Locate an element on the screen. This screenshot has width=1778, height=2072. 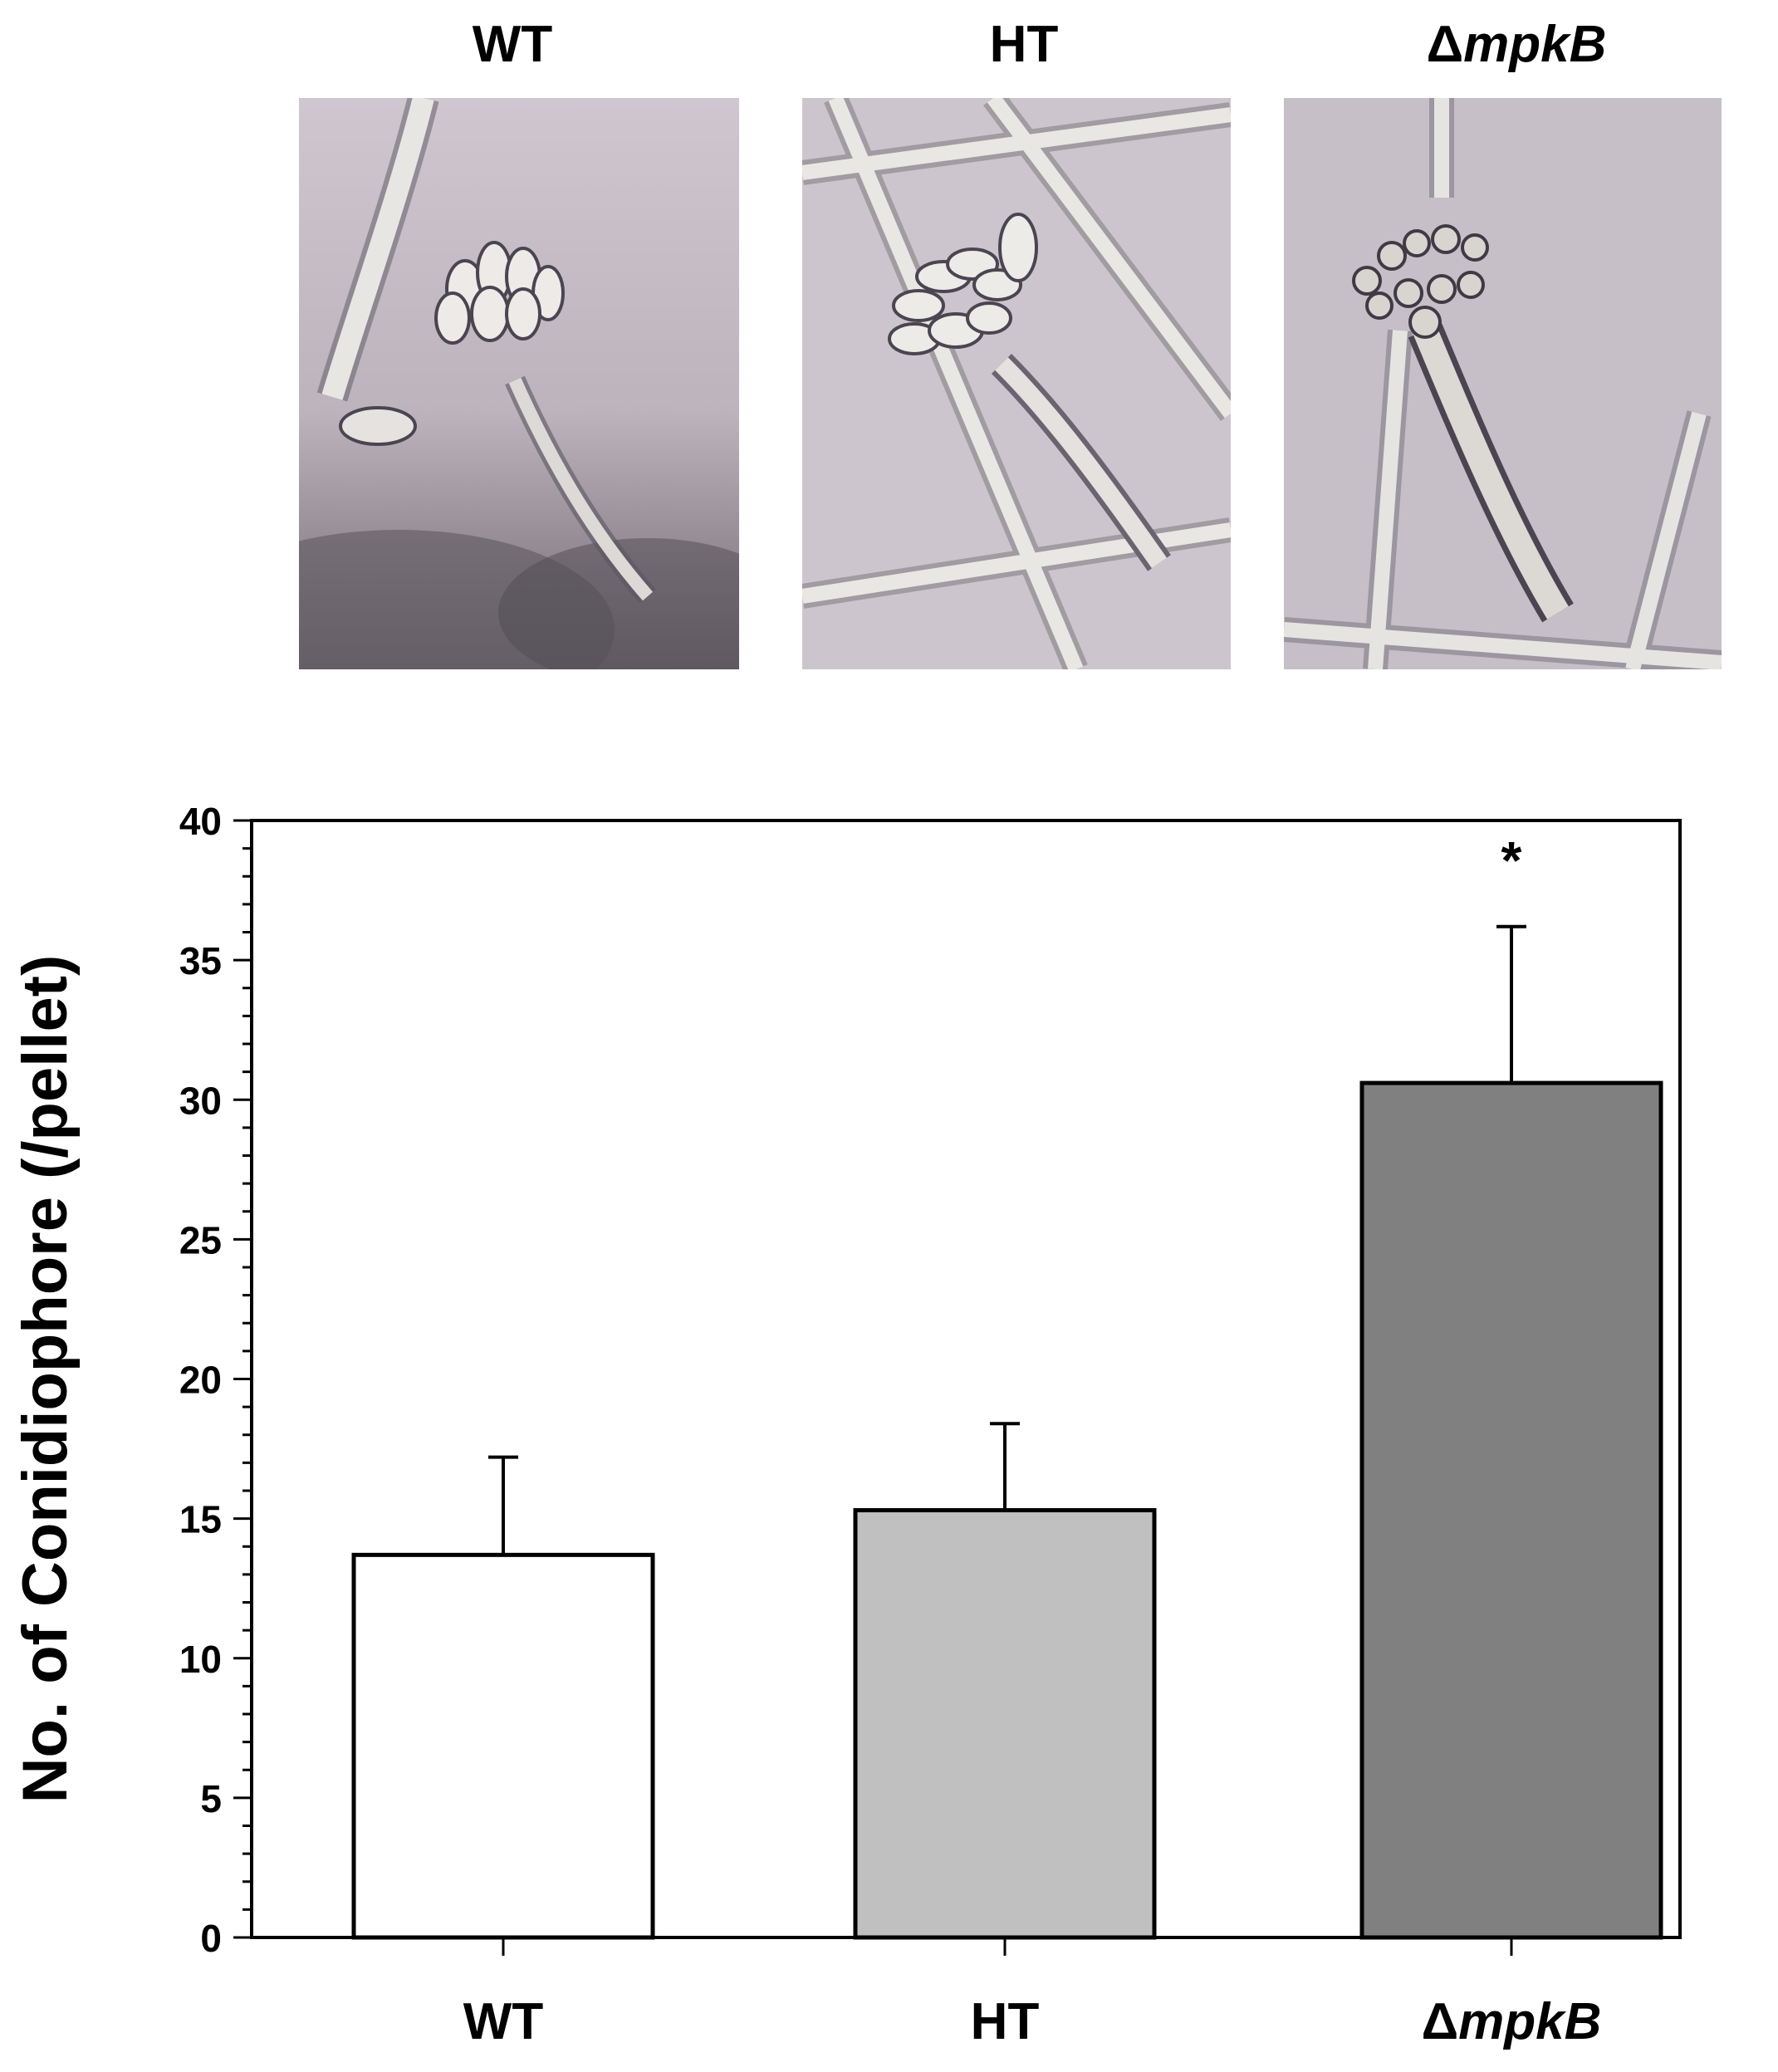
micrograph-mpkb is located at coordinates (1503, 383).